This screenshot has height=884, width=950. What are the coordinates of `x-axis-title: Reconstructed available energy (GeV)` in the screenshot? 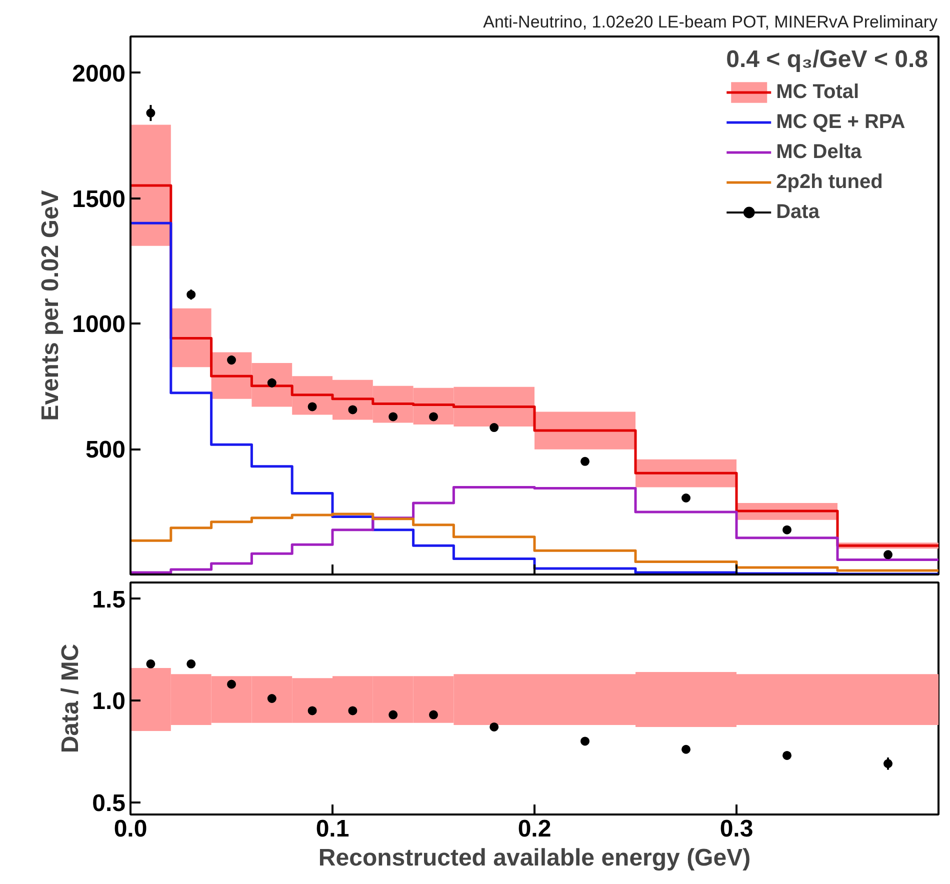 It's located at (534, 858).